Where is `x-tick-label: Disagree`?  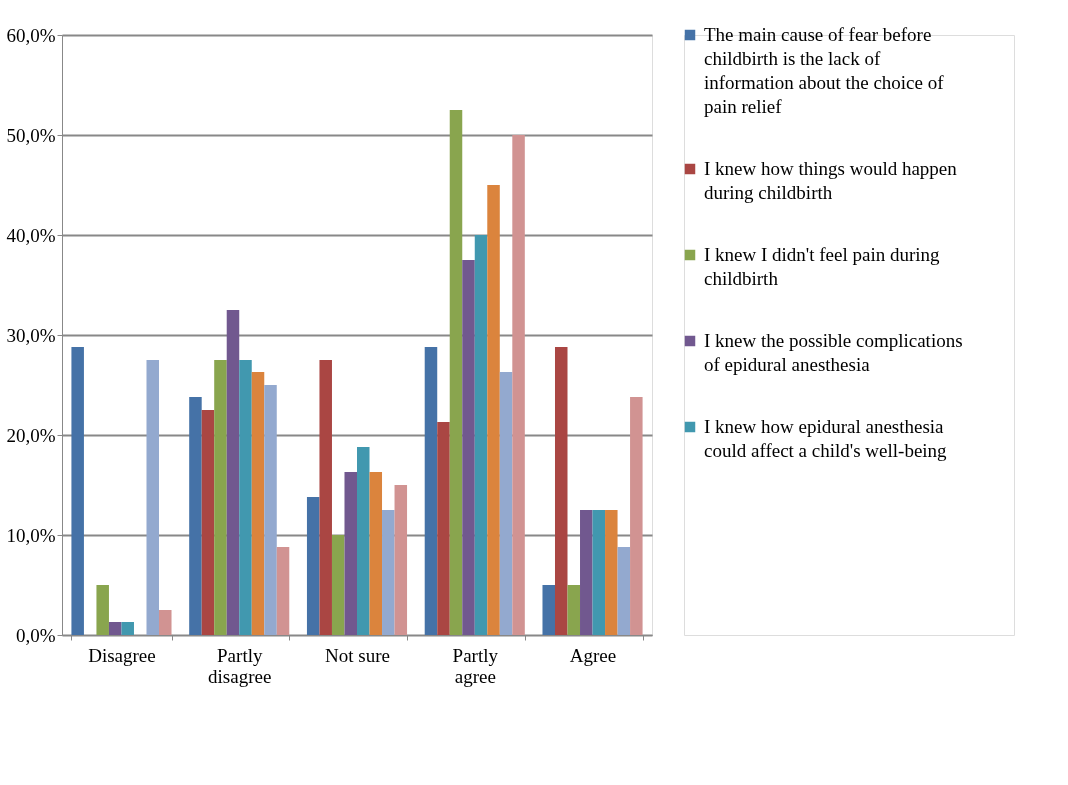
x-tick-label: Disagree is located at coordinates (122, 655).